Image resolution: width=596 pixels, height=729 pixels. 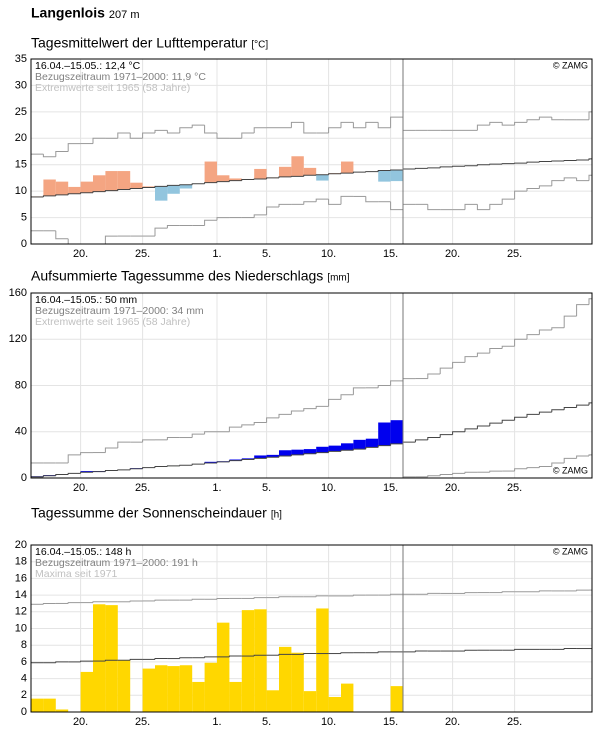 What do you see at coordinates (390, 254) in the screenshot?
I see `x-tick-label: 15.` at bounding box center [390, 254].